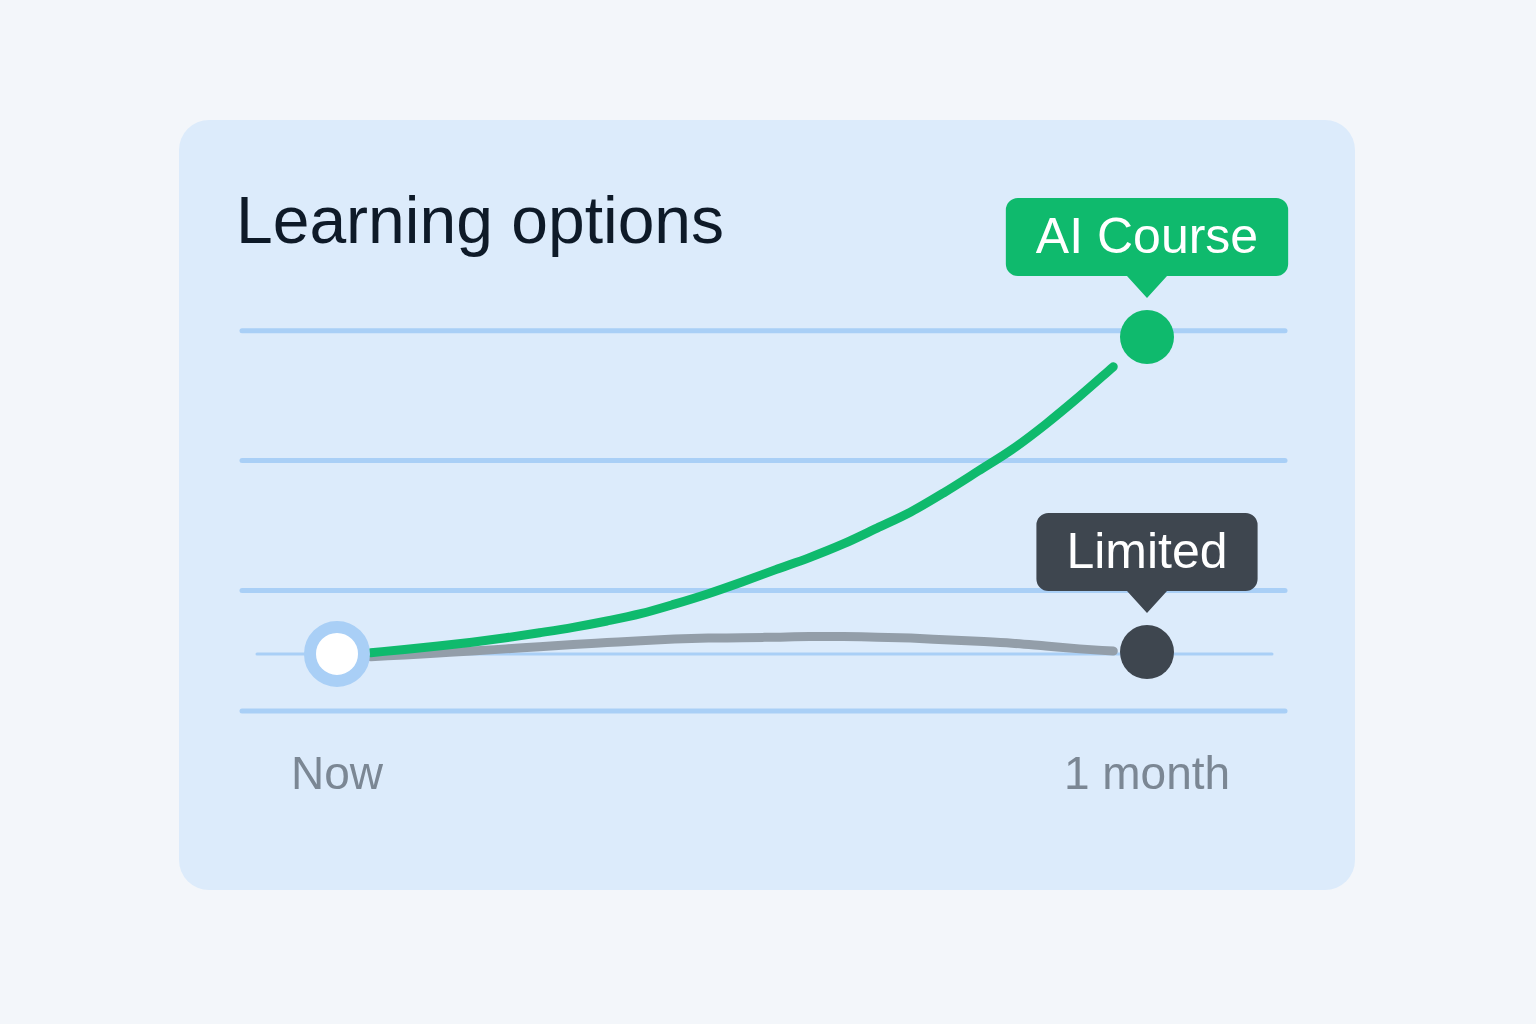  I want to click on chart-title: Learning options, so click(480, 220).